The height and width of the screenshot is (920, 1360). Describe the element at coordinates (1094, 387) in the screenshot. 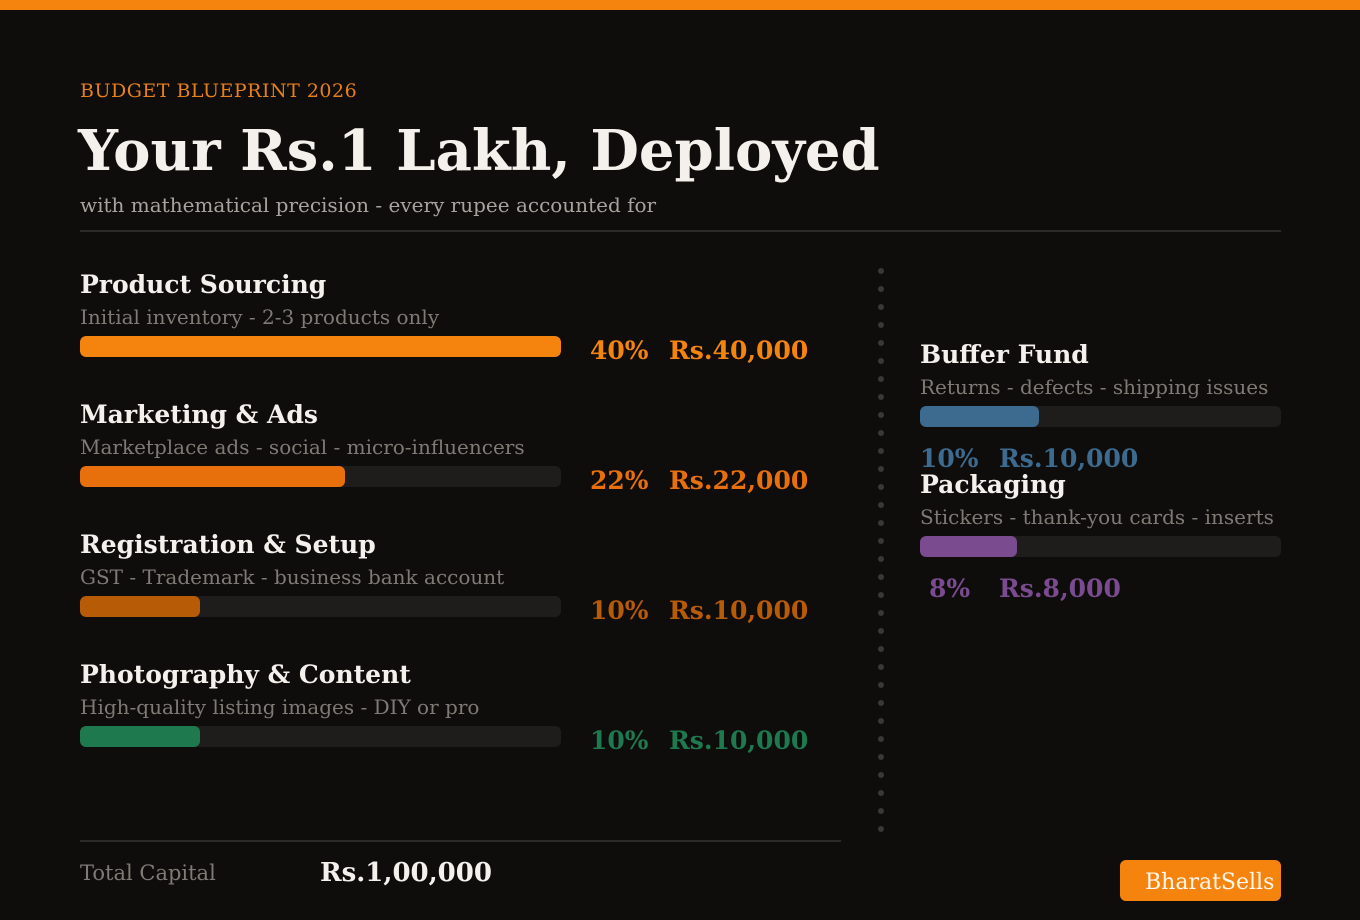

I see `category-description: Returns - defects - shipping issues` at that location.